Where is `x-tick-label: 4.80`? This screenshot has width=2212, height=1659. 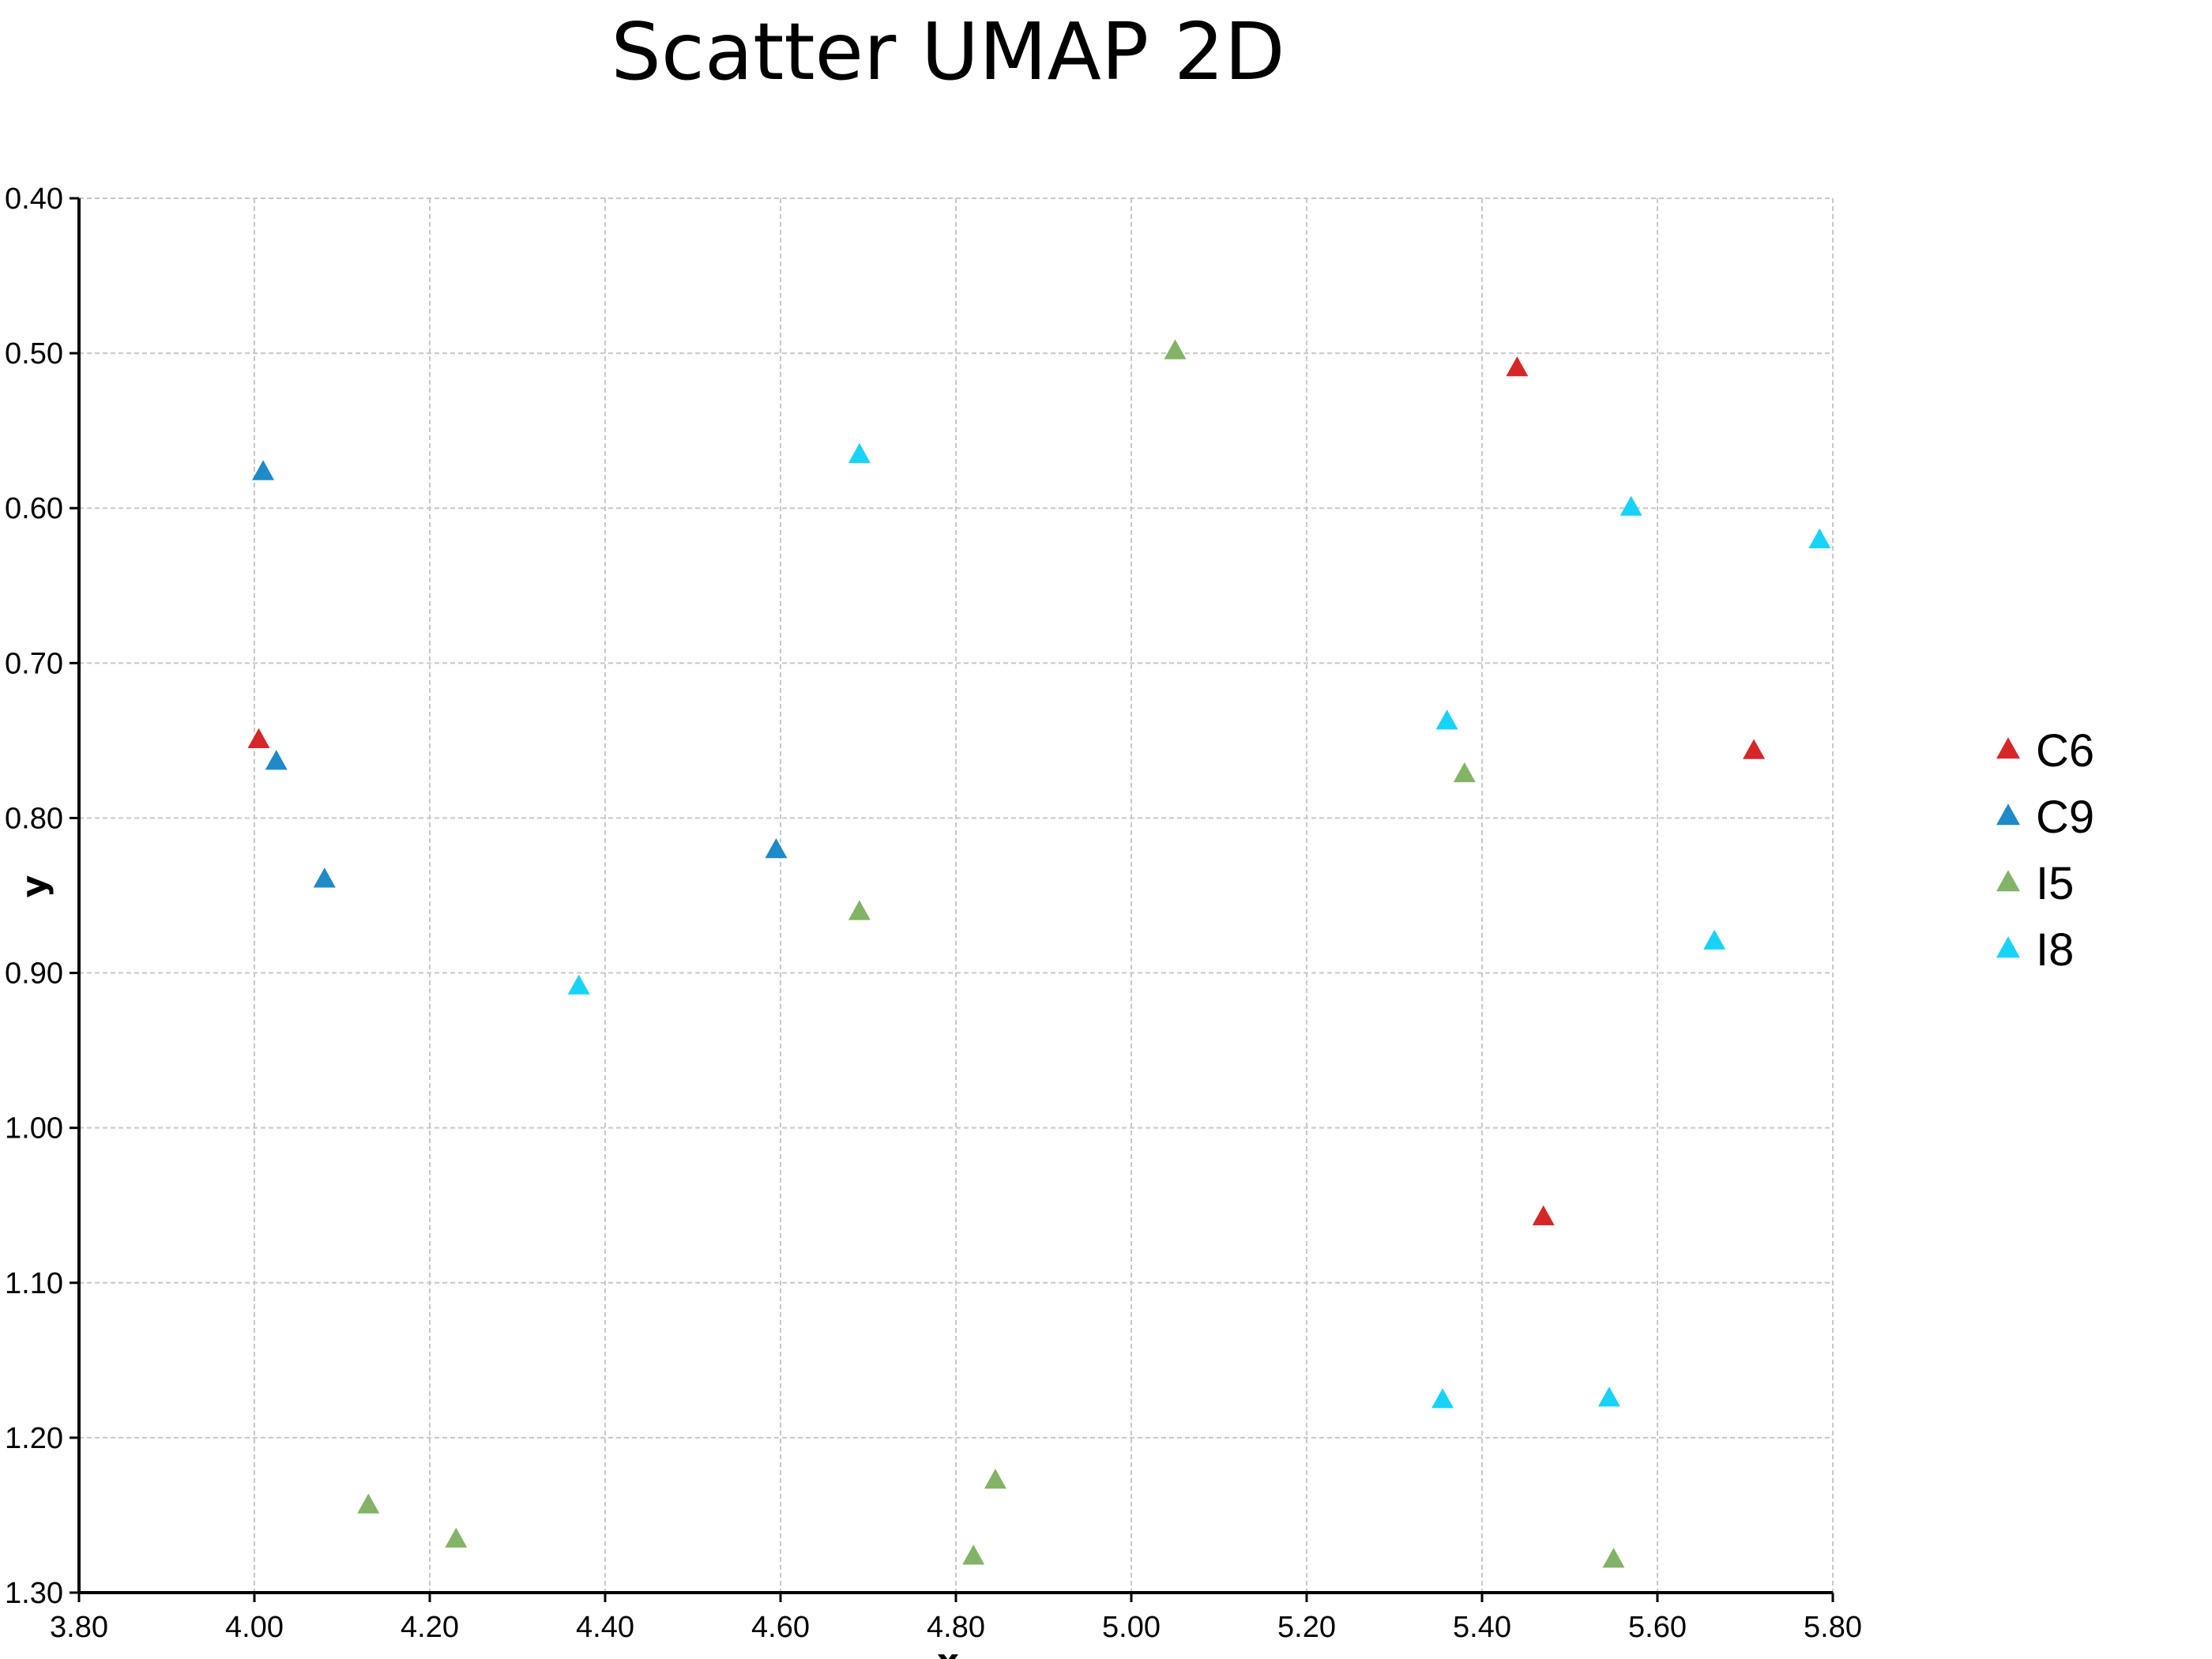 x-tick-label: 4.80 is located at coordinates (956, 1628).